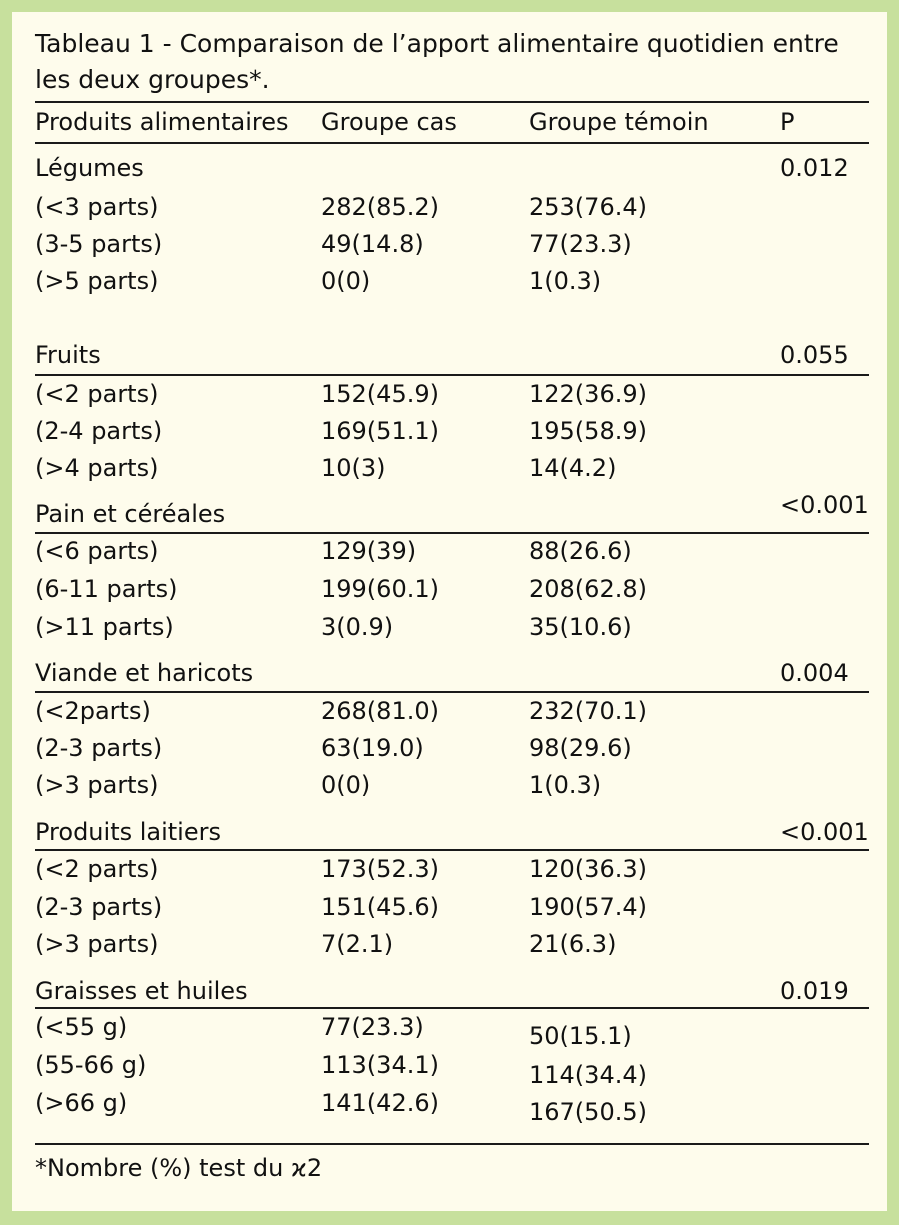 This screenshot has height=1225, width=899. What do you see at coordinates (573, 944) in the screenshot?
I see `row-controls: 21(6.3)` at bounding box center [573, 944].